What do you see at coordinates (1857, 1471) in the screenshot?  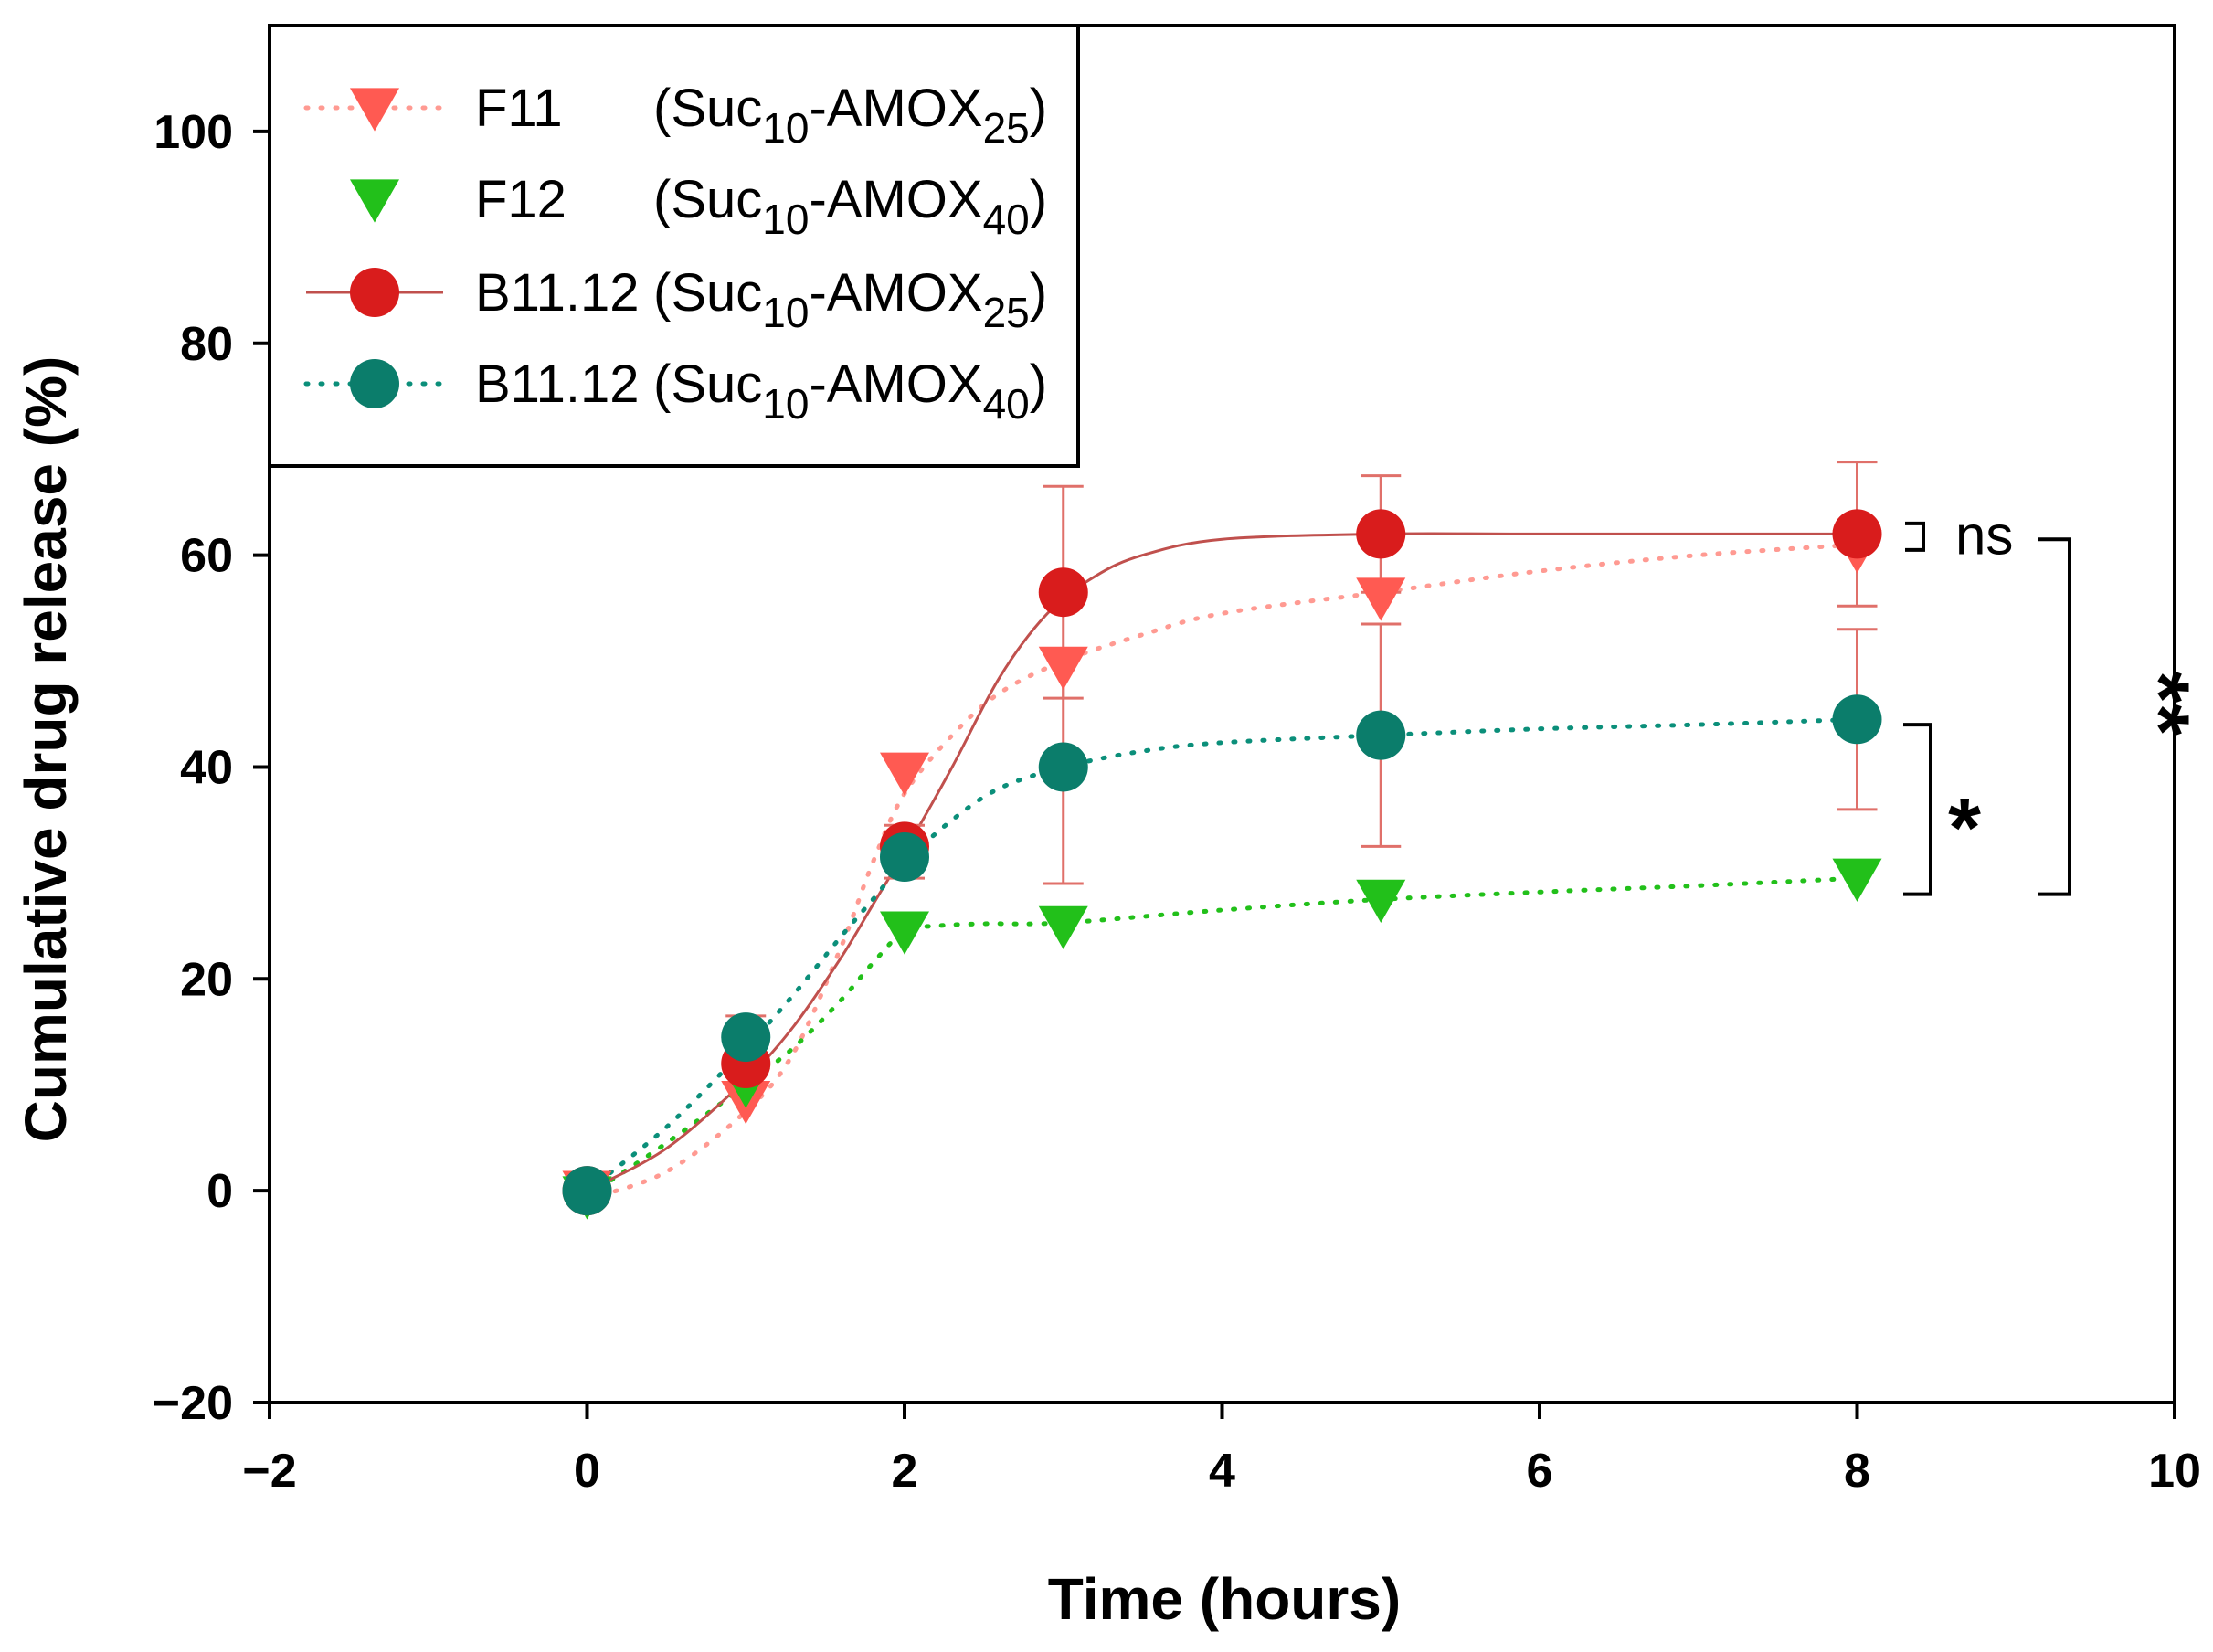 I see `x-tick-label: 8` at bounding box center [1857, 1471].